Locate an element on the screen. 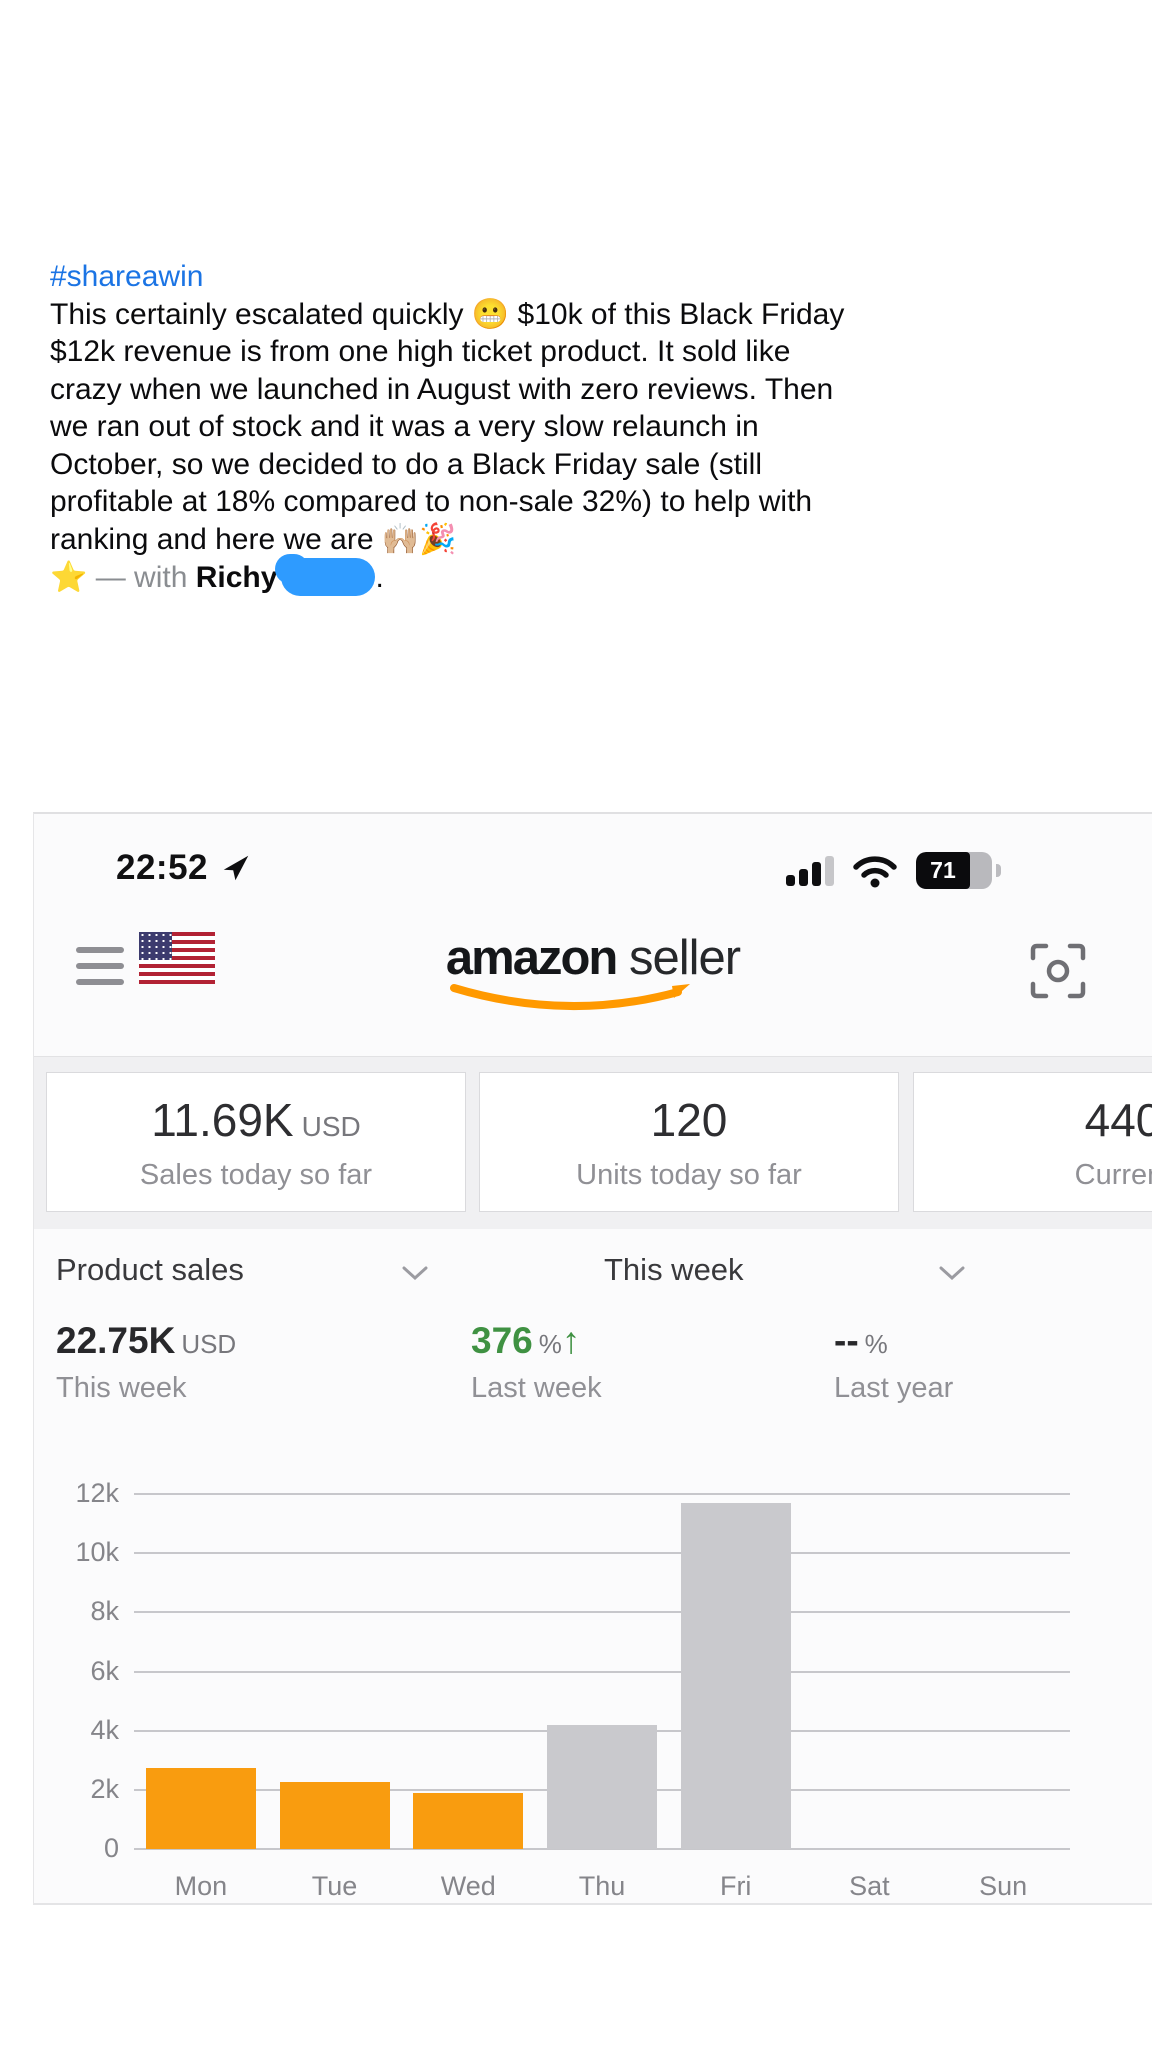 Image resolution: width=1152 pixels, height=2048 pixels. chart-ytick-label: 12k is located at coordinates (97, 1493).